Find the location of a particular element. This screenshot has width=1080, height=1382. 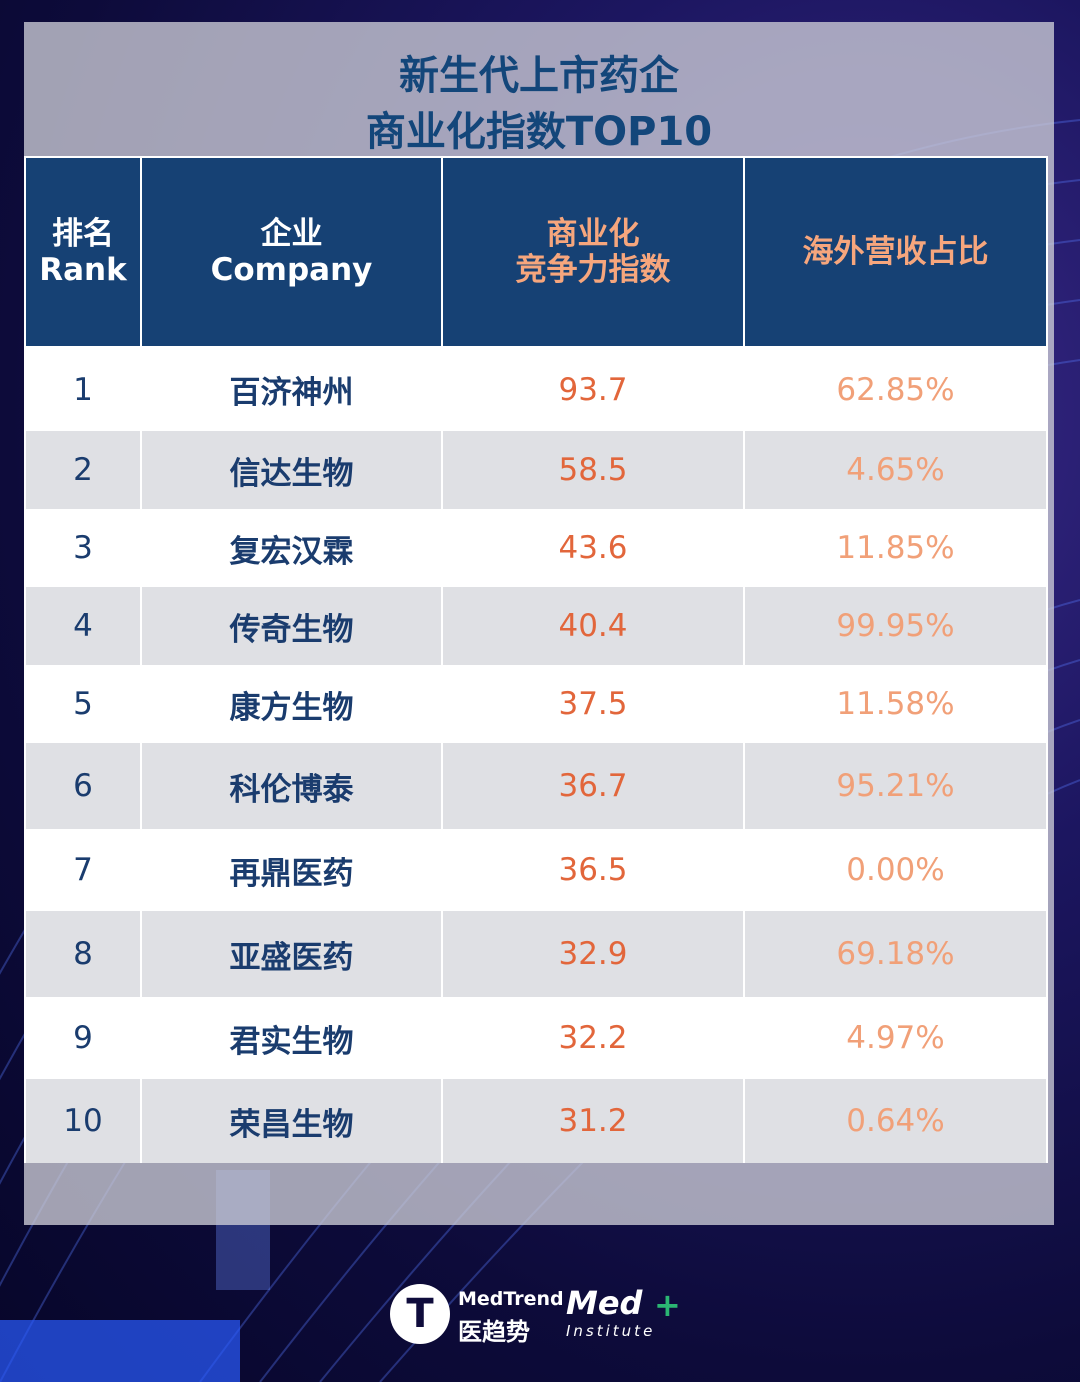

table-row: 4 传奇生物 40.4 99.95% is located at coordinates (536, 626).